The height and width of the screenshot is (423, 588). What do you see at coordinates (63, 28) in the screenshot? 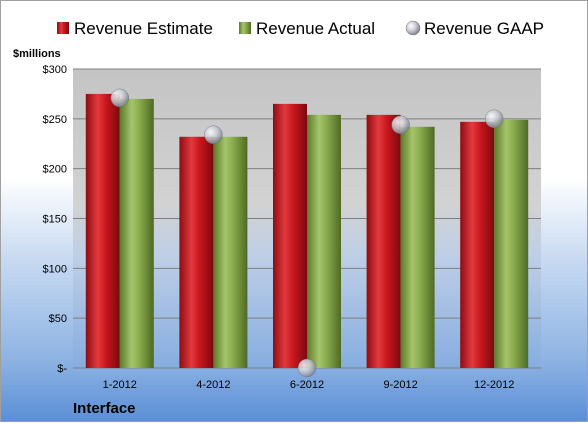
I see `legend-swatch-revenue-estimate` at bounding box center [63, 28].